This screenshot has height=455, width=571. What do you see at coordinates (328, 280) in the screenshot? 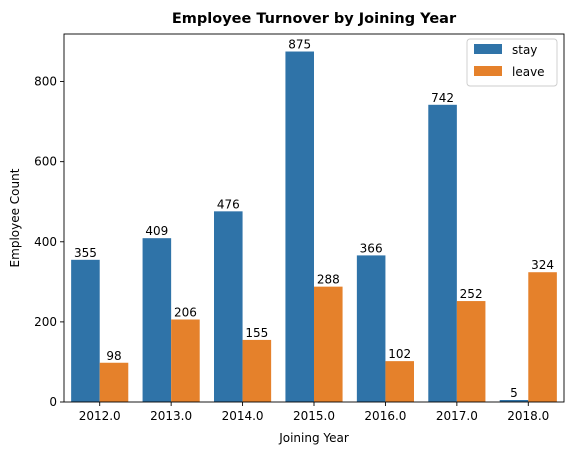
I see `data-label-leave-2015.0: 288` at bounding box center [328, 280].